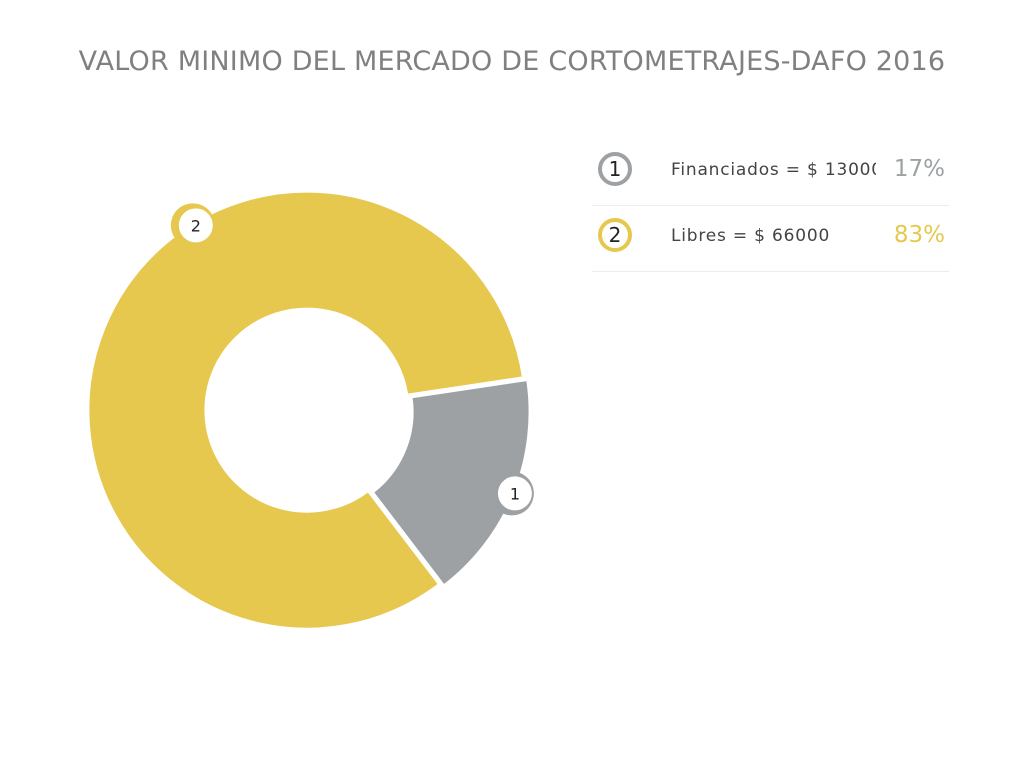  I want to click on legend-label-financiados: Financiados = $ 13000, so click(773, 170).